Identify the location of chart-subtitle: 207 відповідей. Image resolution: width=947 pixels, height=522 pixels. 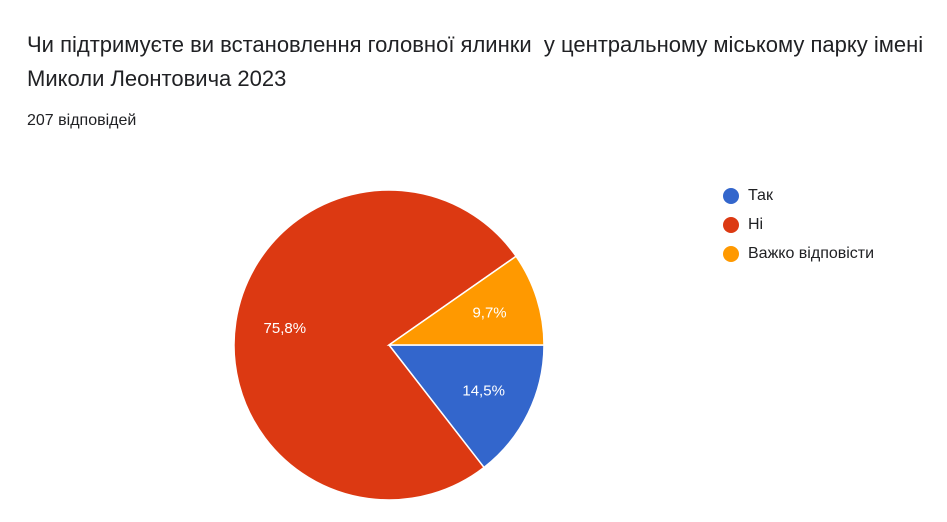
(82, 120).